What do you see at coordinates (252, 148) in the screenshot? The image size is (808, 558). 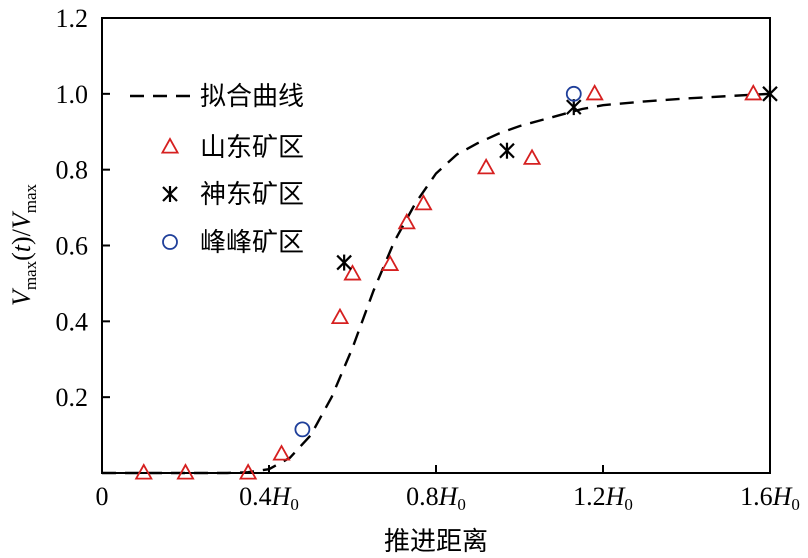 I see `legend-label: 山东矿区` at bounding box center [252, 148].